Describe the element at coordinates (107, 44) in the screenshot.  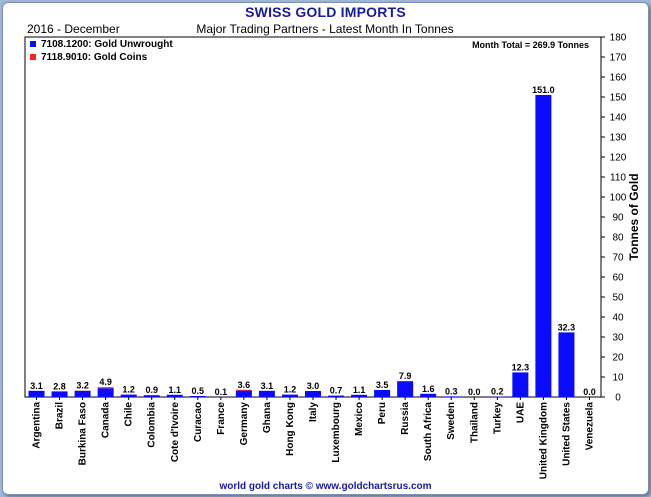
I see `legend-entry-0: 7108.1200: Gold Unwrought` at that location.